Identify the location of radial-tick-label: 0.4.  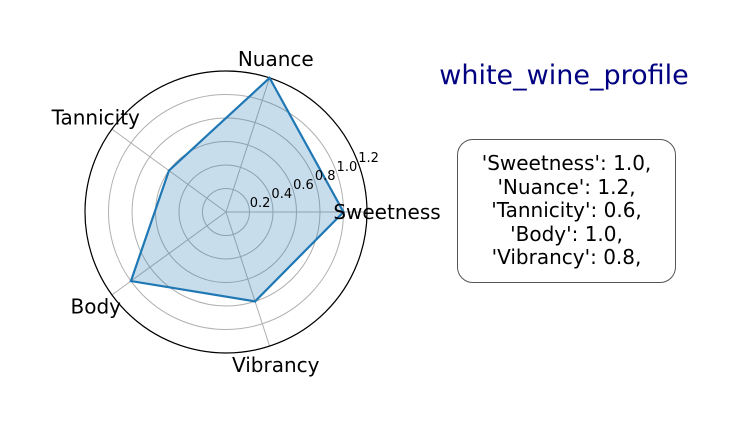
(281, 194).